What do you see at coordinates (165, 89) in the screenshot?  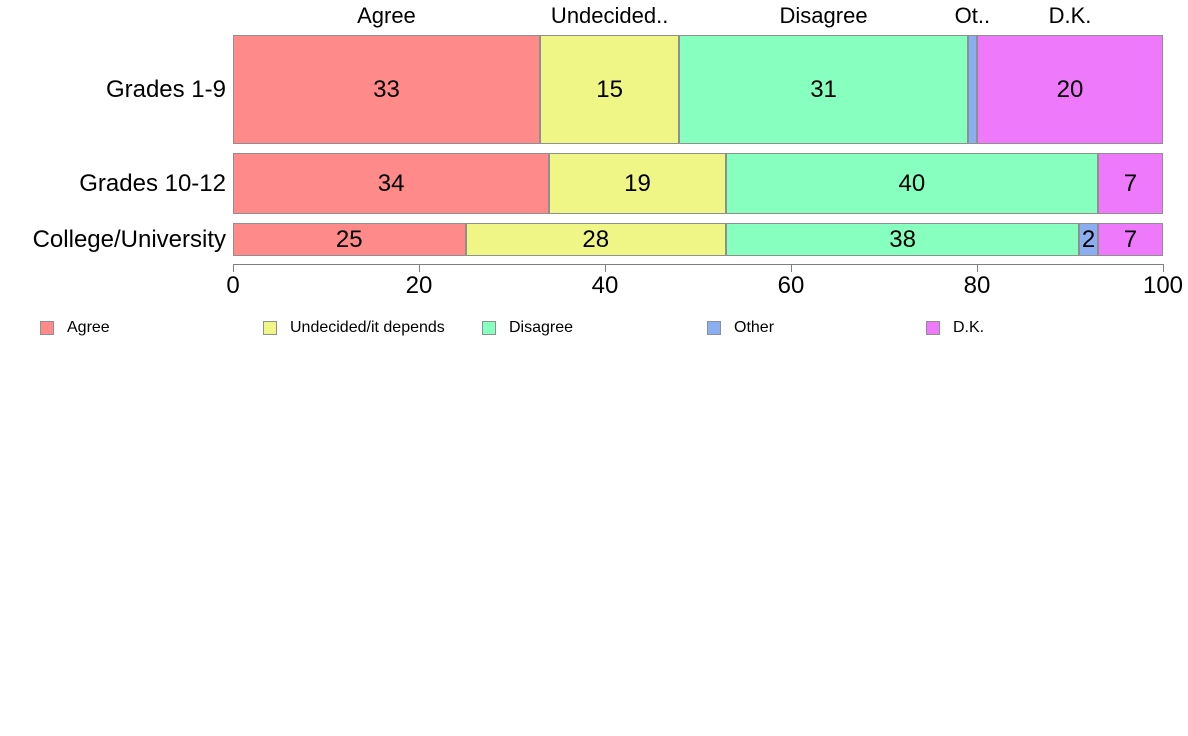 I see `category-label: Grades 1-9` at bounding box center [165, 89].